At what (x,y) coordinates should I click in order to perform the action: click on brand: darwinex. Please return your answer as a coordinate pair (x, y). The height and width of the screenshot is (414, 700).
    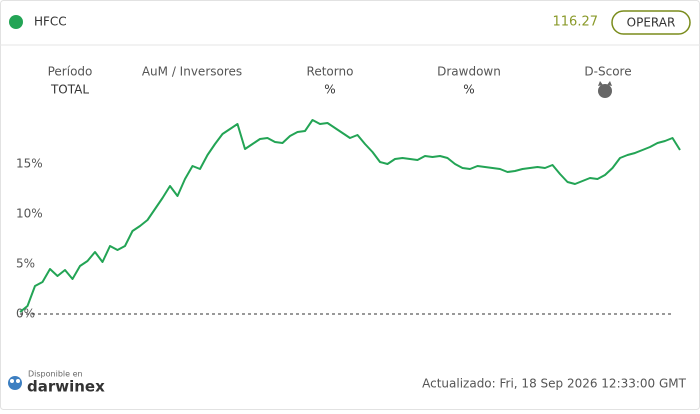
    Looking at the image, I should click on (66, 387).